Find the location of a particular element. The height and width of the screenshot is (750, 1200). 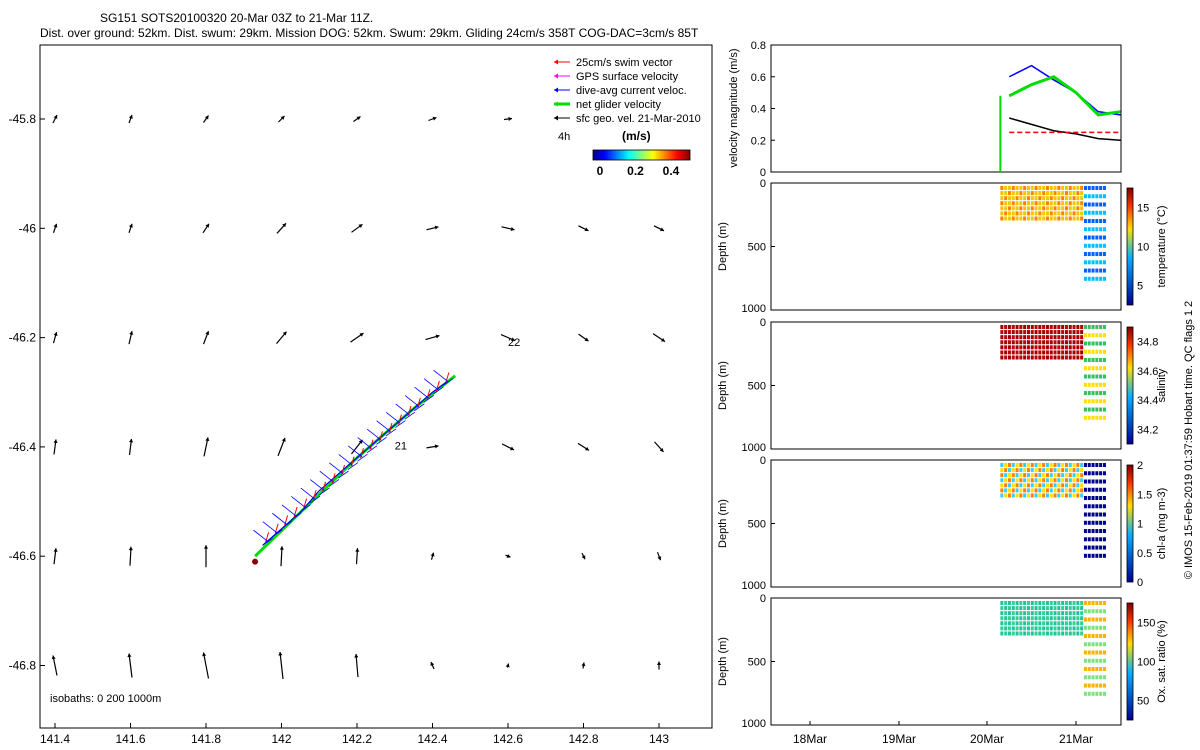

temperature-colorbar is located at coordinates (1130, 246).